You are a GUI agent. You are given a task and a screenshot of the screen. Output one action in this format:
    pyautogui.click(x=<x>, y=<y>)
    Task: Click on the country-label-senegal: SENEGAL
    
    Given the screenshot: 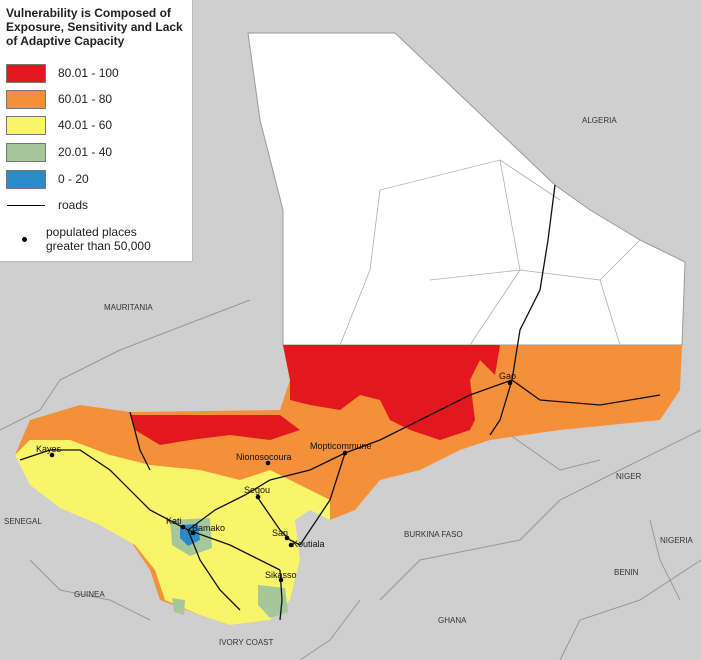 What is the action you would take?
    pyautogui.click(x=23, y=521)
    